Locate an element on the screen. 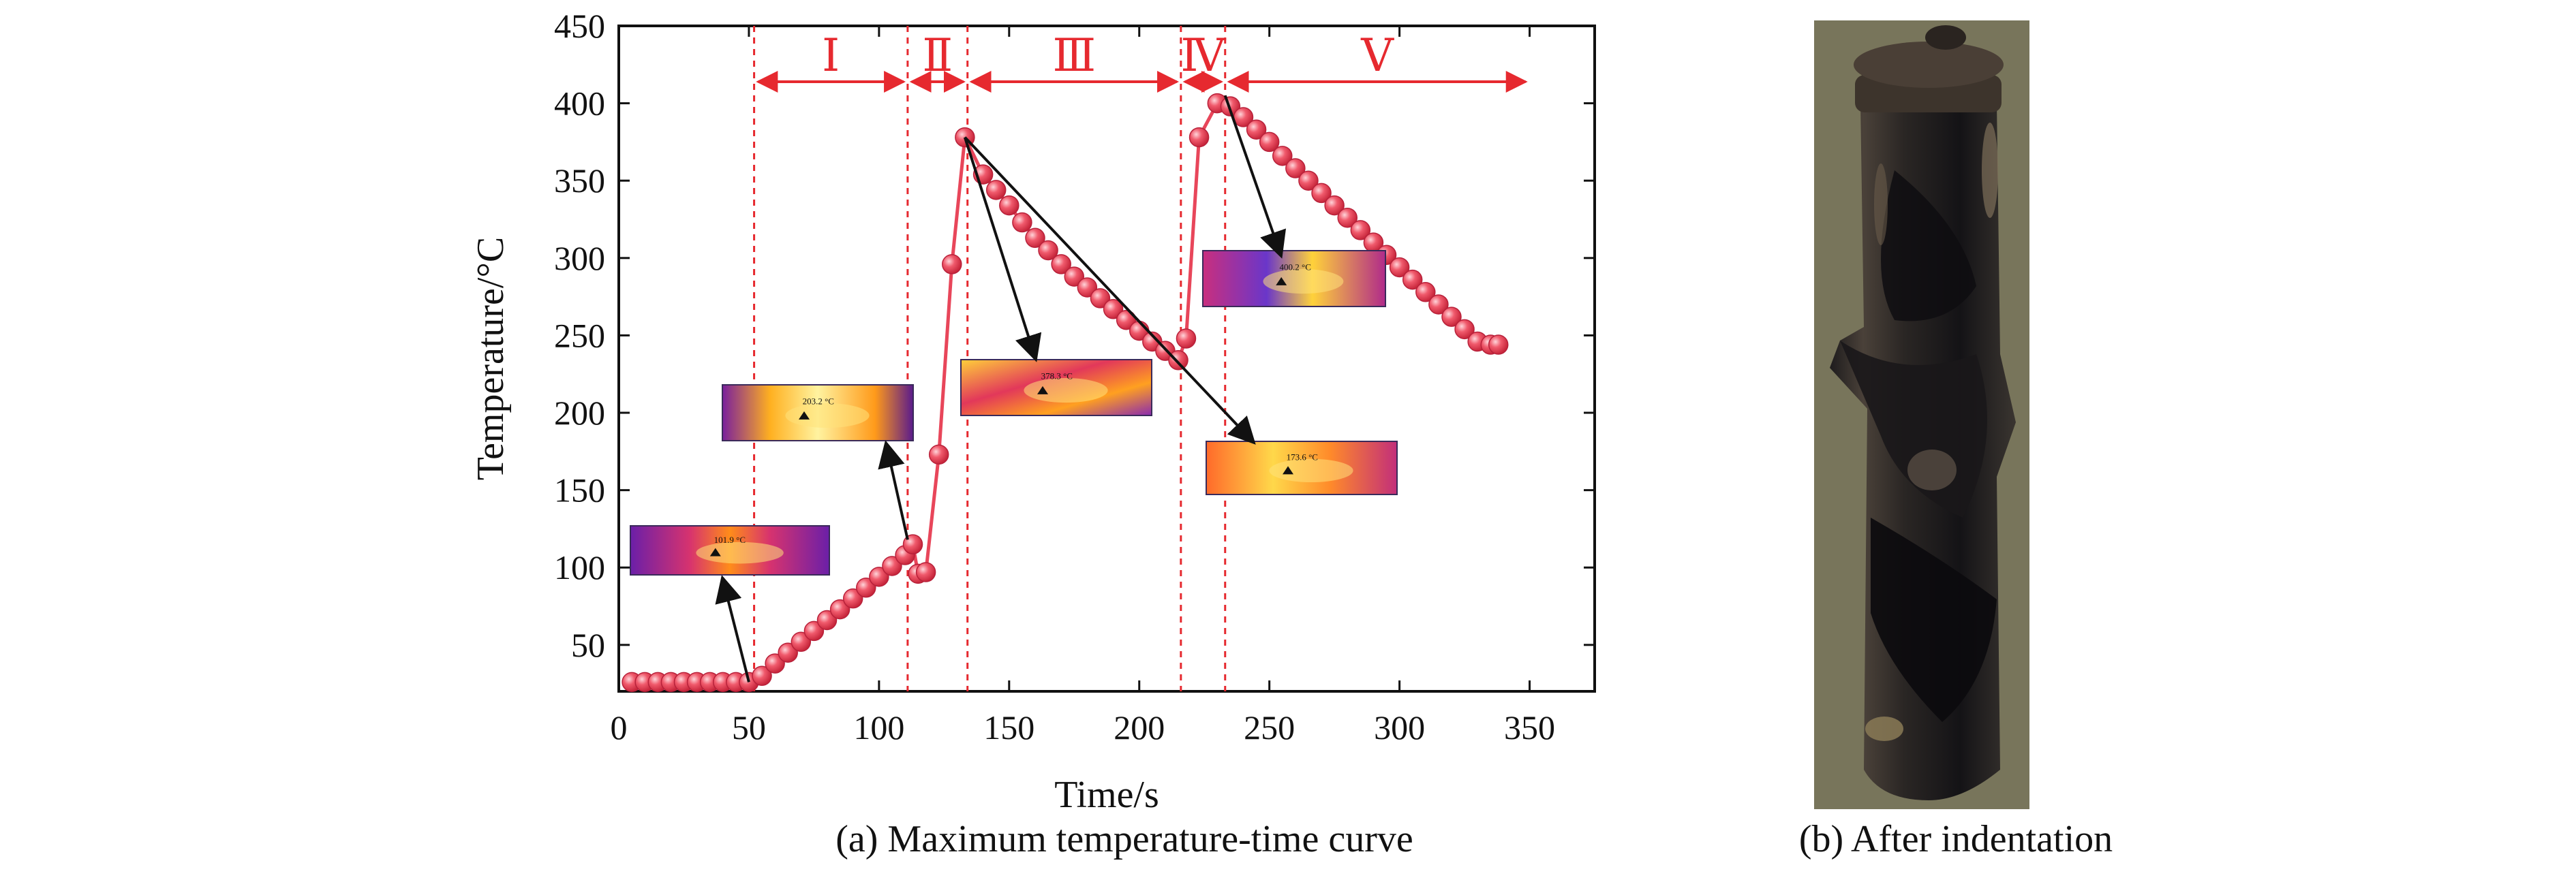 The width and height of the screenshot is (2576, 880). y-tick-label: 150 is located at coordinates (579, 490).